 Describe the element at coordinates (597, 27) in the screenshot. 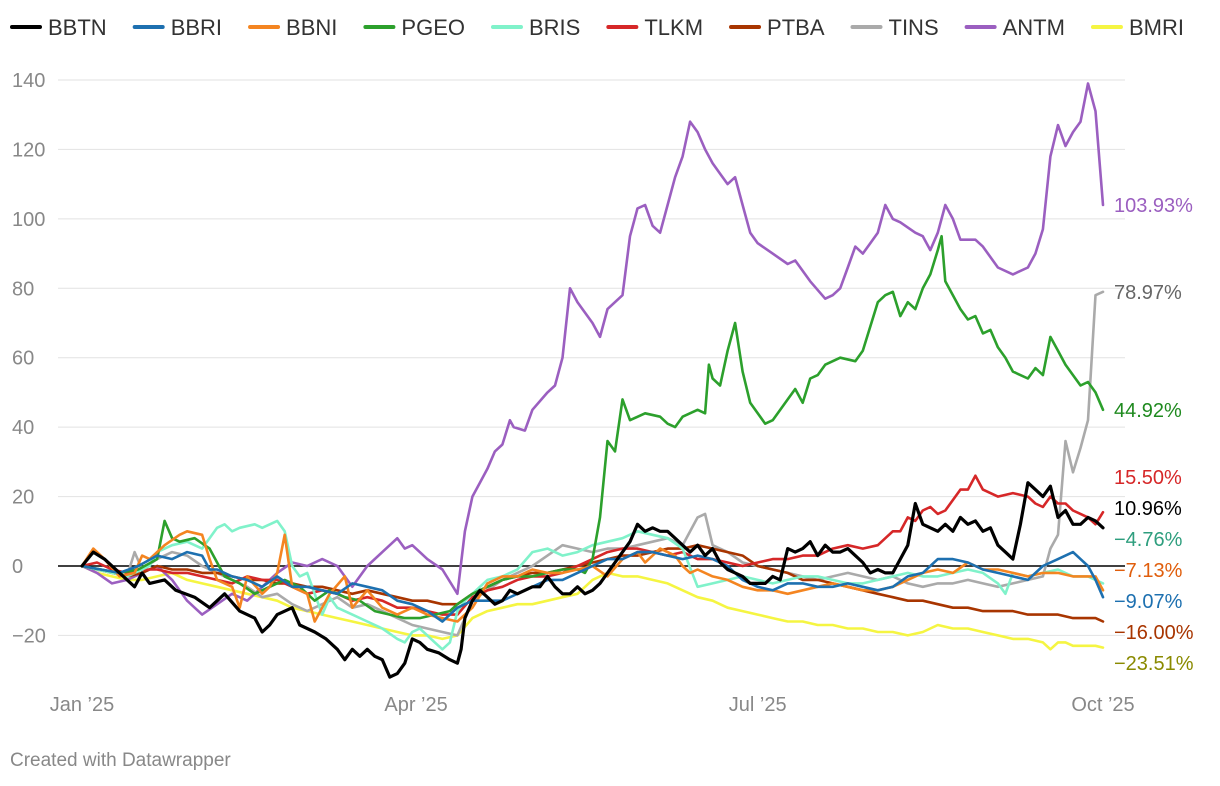

I see `legend: BBTN BBRI BBNI PGEO BRIS TLKM PTBA TINS ANTM BMRI` at that location.